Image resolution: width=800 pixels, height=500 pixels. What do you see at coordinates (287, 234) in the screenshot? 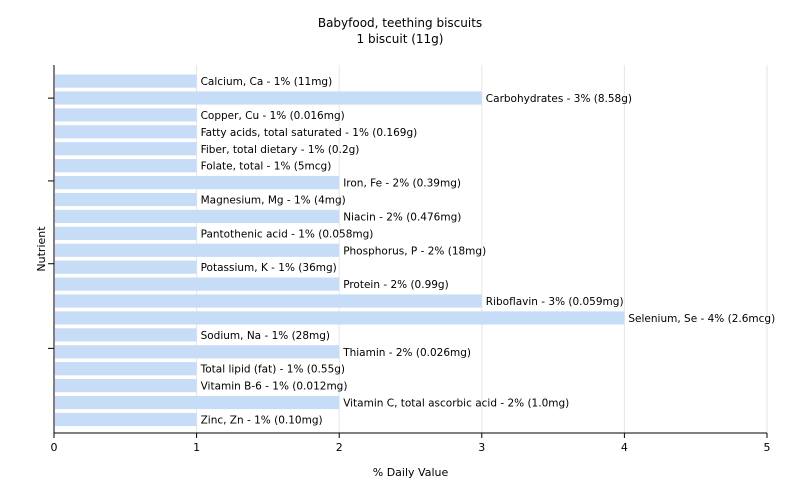
I see `bar-label: Pantothenic acid - 1% (0.058mg)` at bounding box center [287, 234].